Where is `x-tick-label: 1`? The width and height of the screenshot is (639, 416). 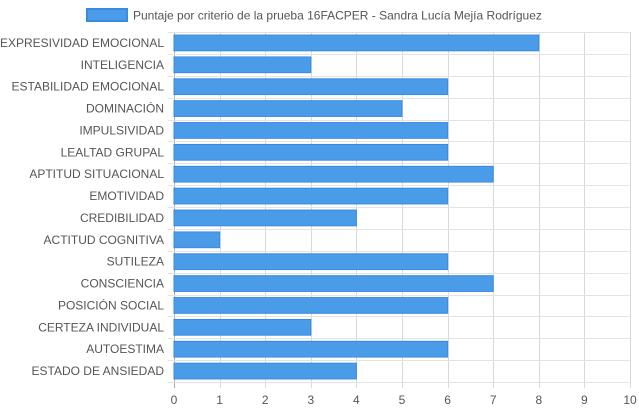
x-tick-label: 1 is located at coordinates (219, 400).